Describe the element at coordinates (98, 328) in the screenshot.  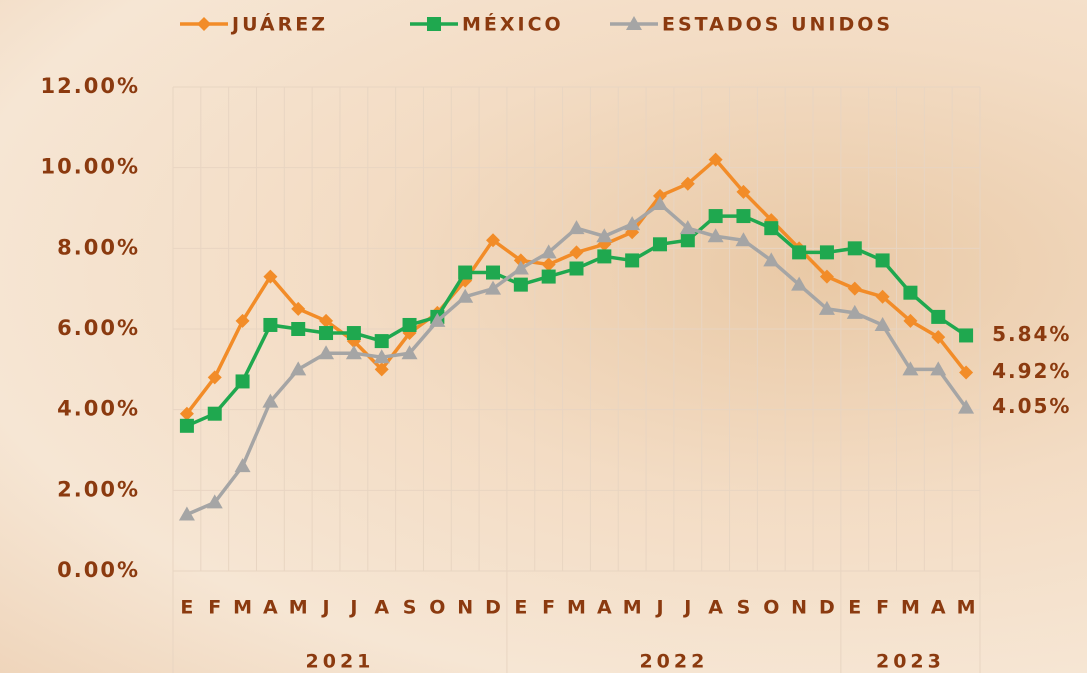
I see `y-tick-label: 6.00%` at that location.